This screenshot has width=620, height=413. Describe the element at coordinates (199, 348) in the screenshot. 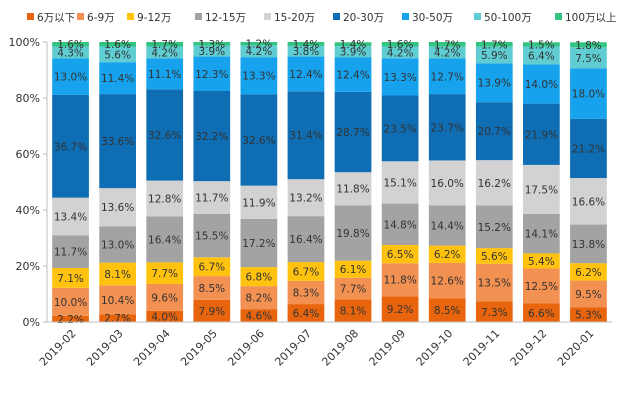

I see `x-tick-label: 2019-05` at that location.